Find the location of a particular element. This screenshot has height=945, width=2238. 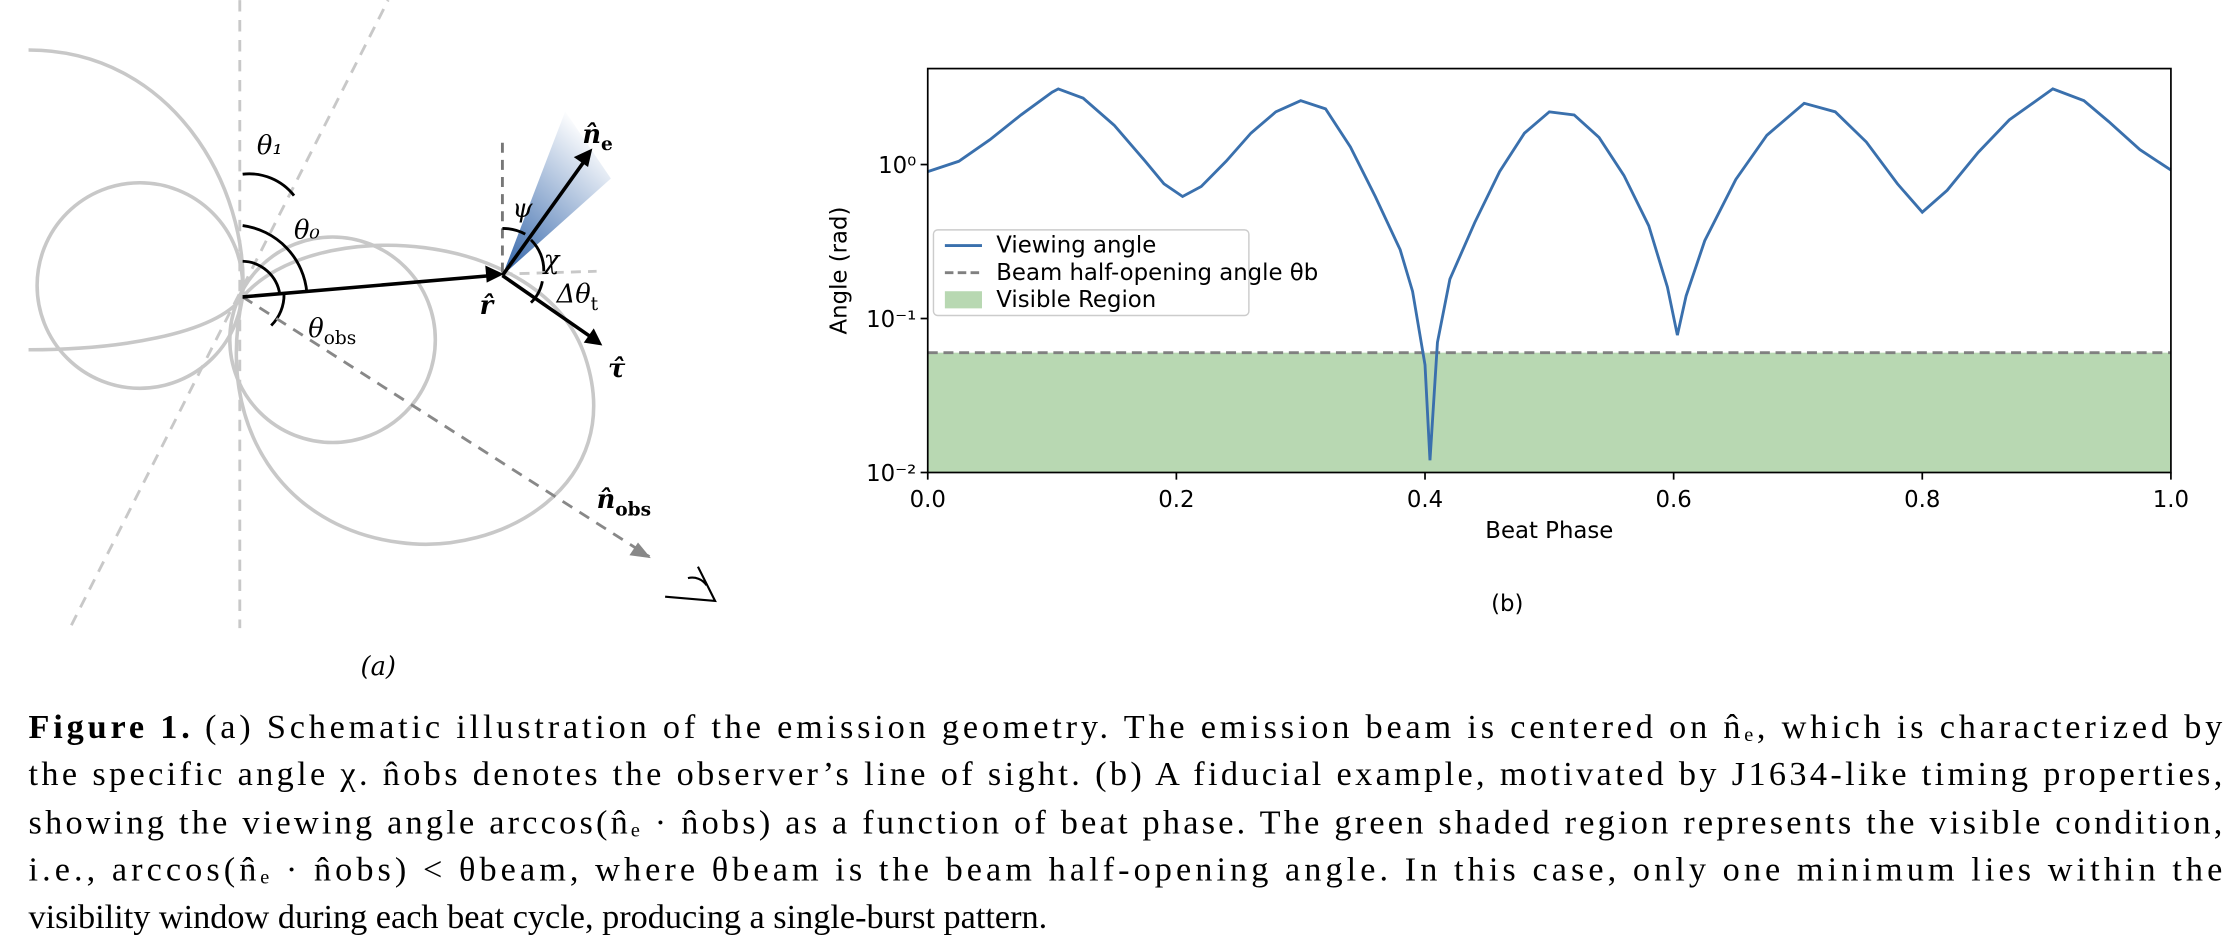

x-tick-label: 0.2 is located at coordinates (1176, 500).